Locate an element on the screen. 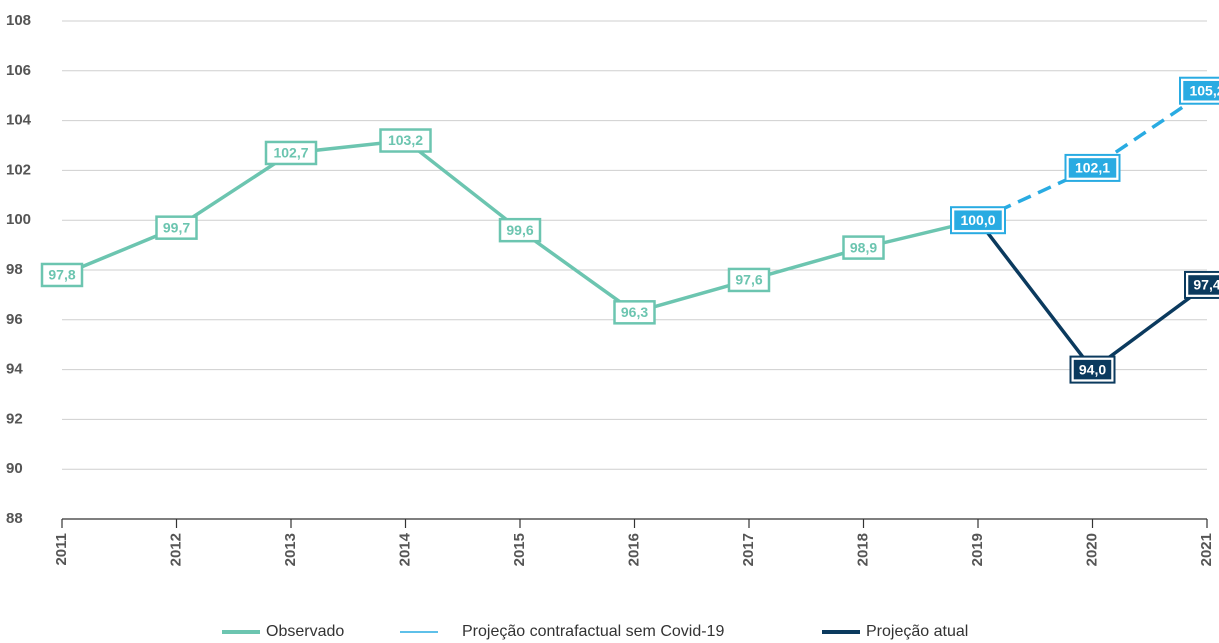  data-label: 97,4 is located at coordinates (1201, 284).